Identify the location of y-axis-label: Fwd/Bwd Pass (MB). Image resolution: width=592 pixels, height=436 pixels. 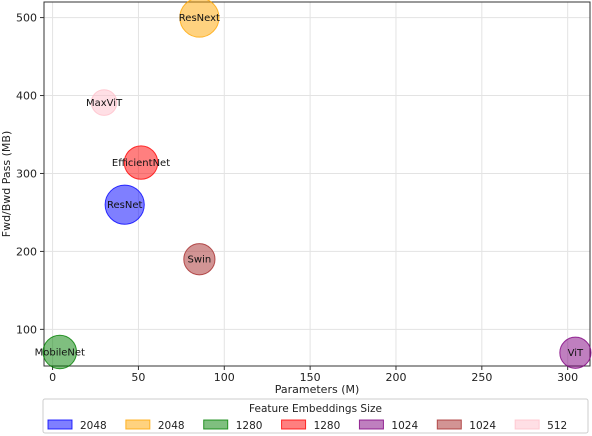
(6, 184).